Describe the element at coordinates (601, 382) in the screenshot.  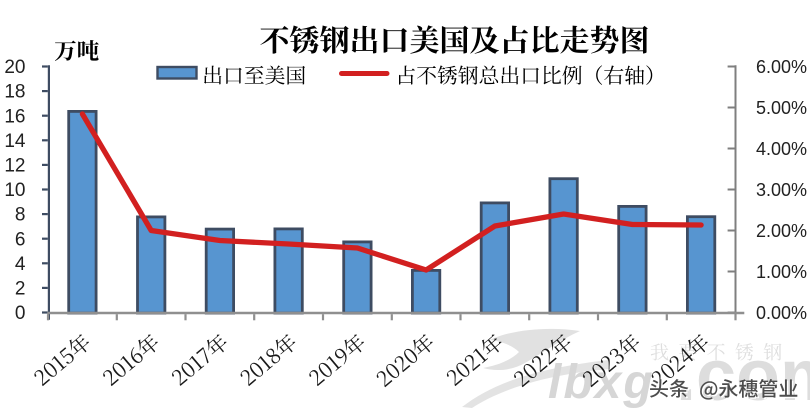
I see `svg-text: lbxg` at that location.